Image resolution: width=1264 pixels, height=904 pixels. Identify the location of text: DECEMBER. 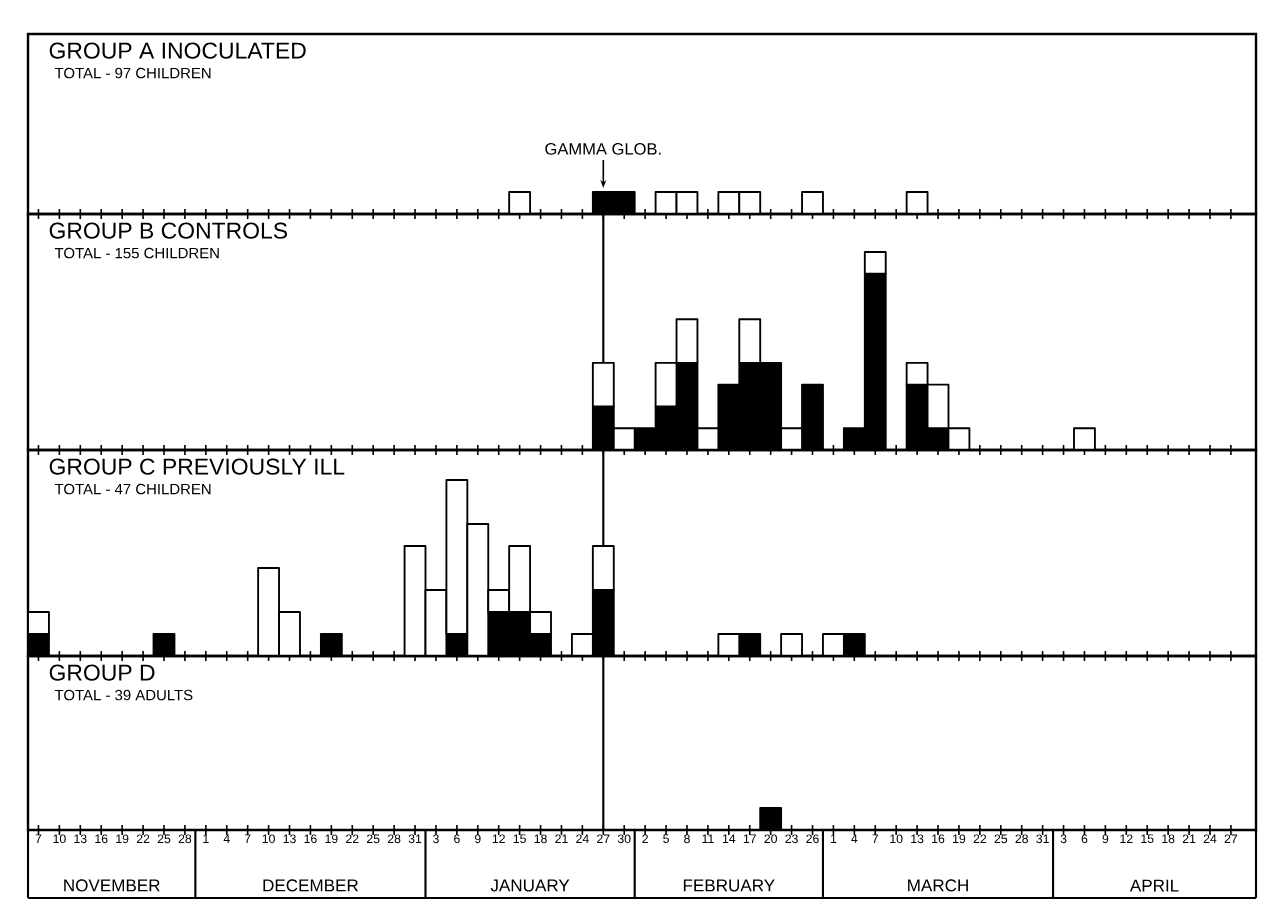
(311, 885).